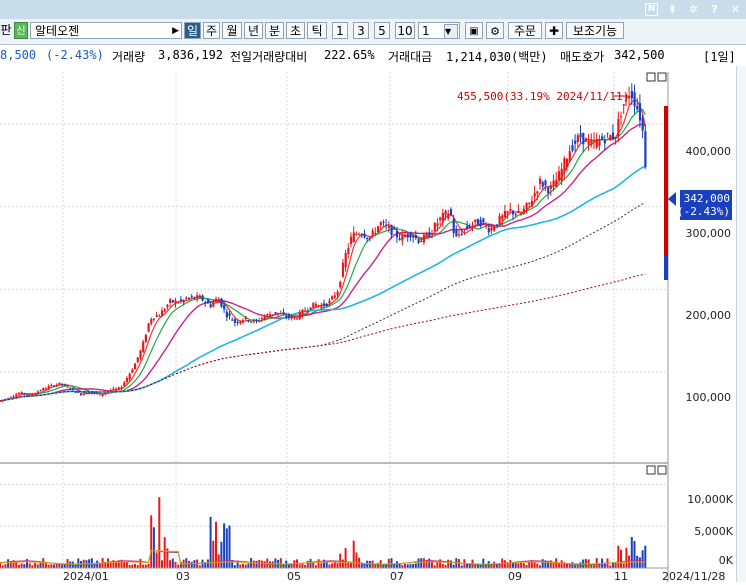  I want to click on high-annotation: 455,500(33.19% 2024/11/11), so click(543, 96).